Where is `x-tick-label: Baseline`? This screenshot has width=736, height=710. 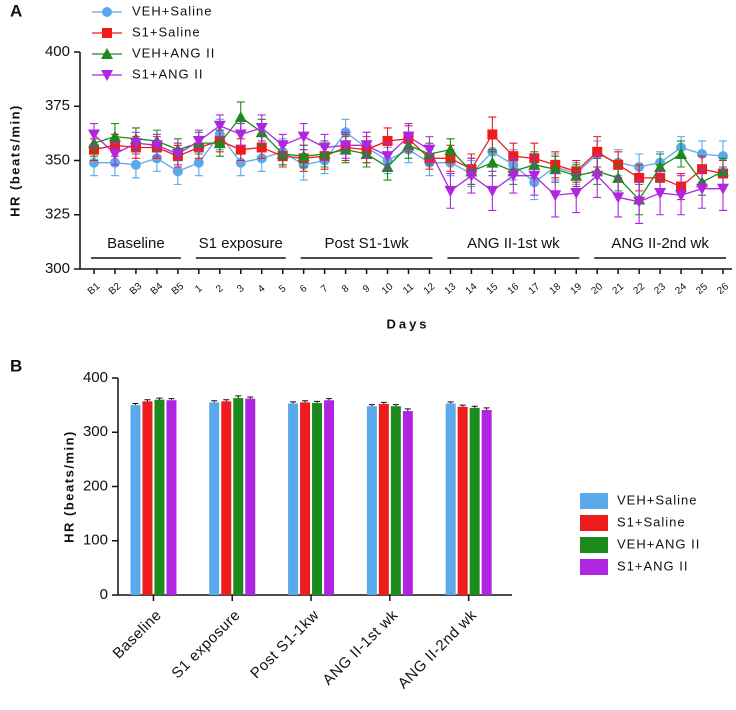 x-tick-label: Baseline is located at coordinates (138, 635).